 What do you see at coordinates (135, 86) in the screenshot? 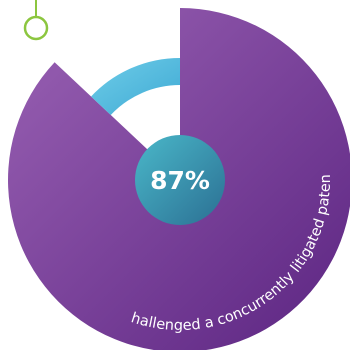
I see `slice-remainder` at bounding box center [135, 86].